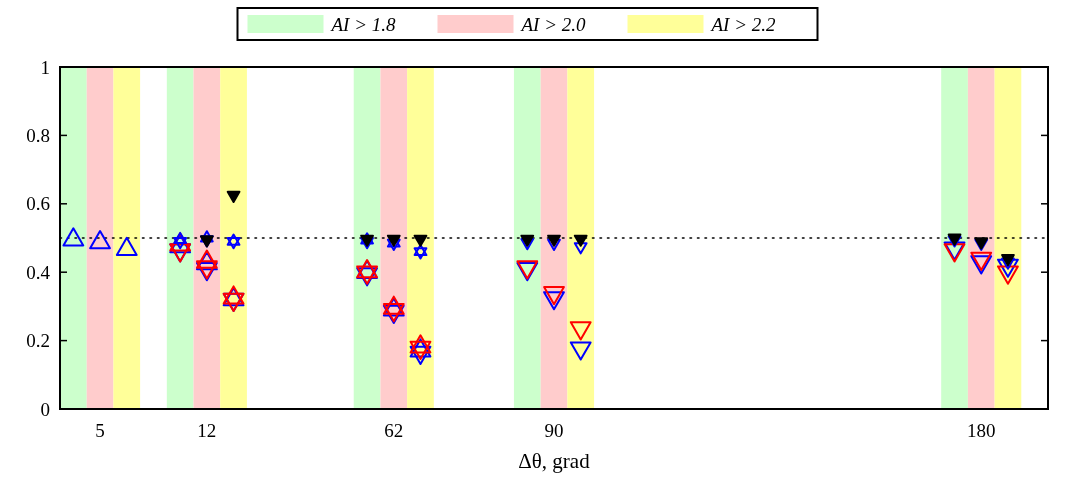 The width and height of the screenshot is (1065, 478). What do you see at coordinates (394, 430) in the screenshot?
I see `x-tick-label: 62` at bounding box center [394, 430].